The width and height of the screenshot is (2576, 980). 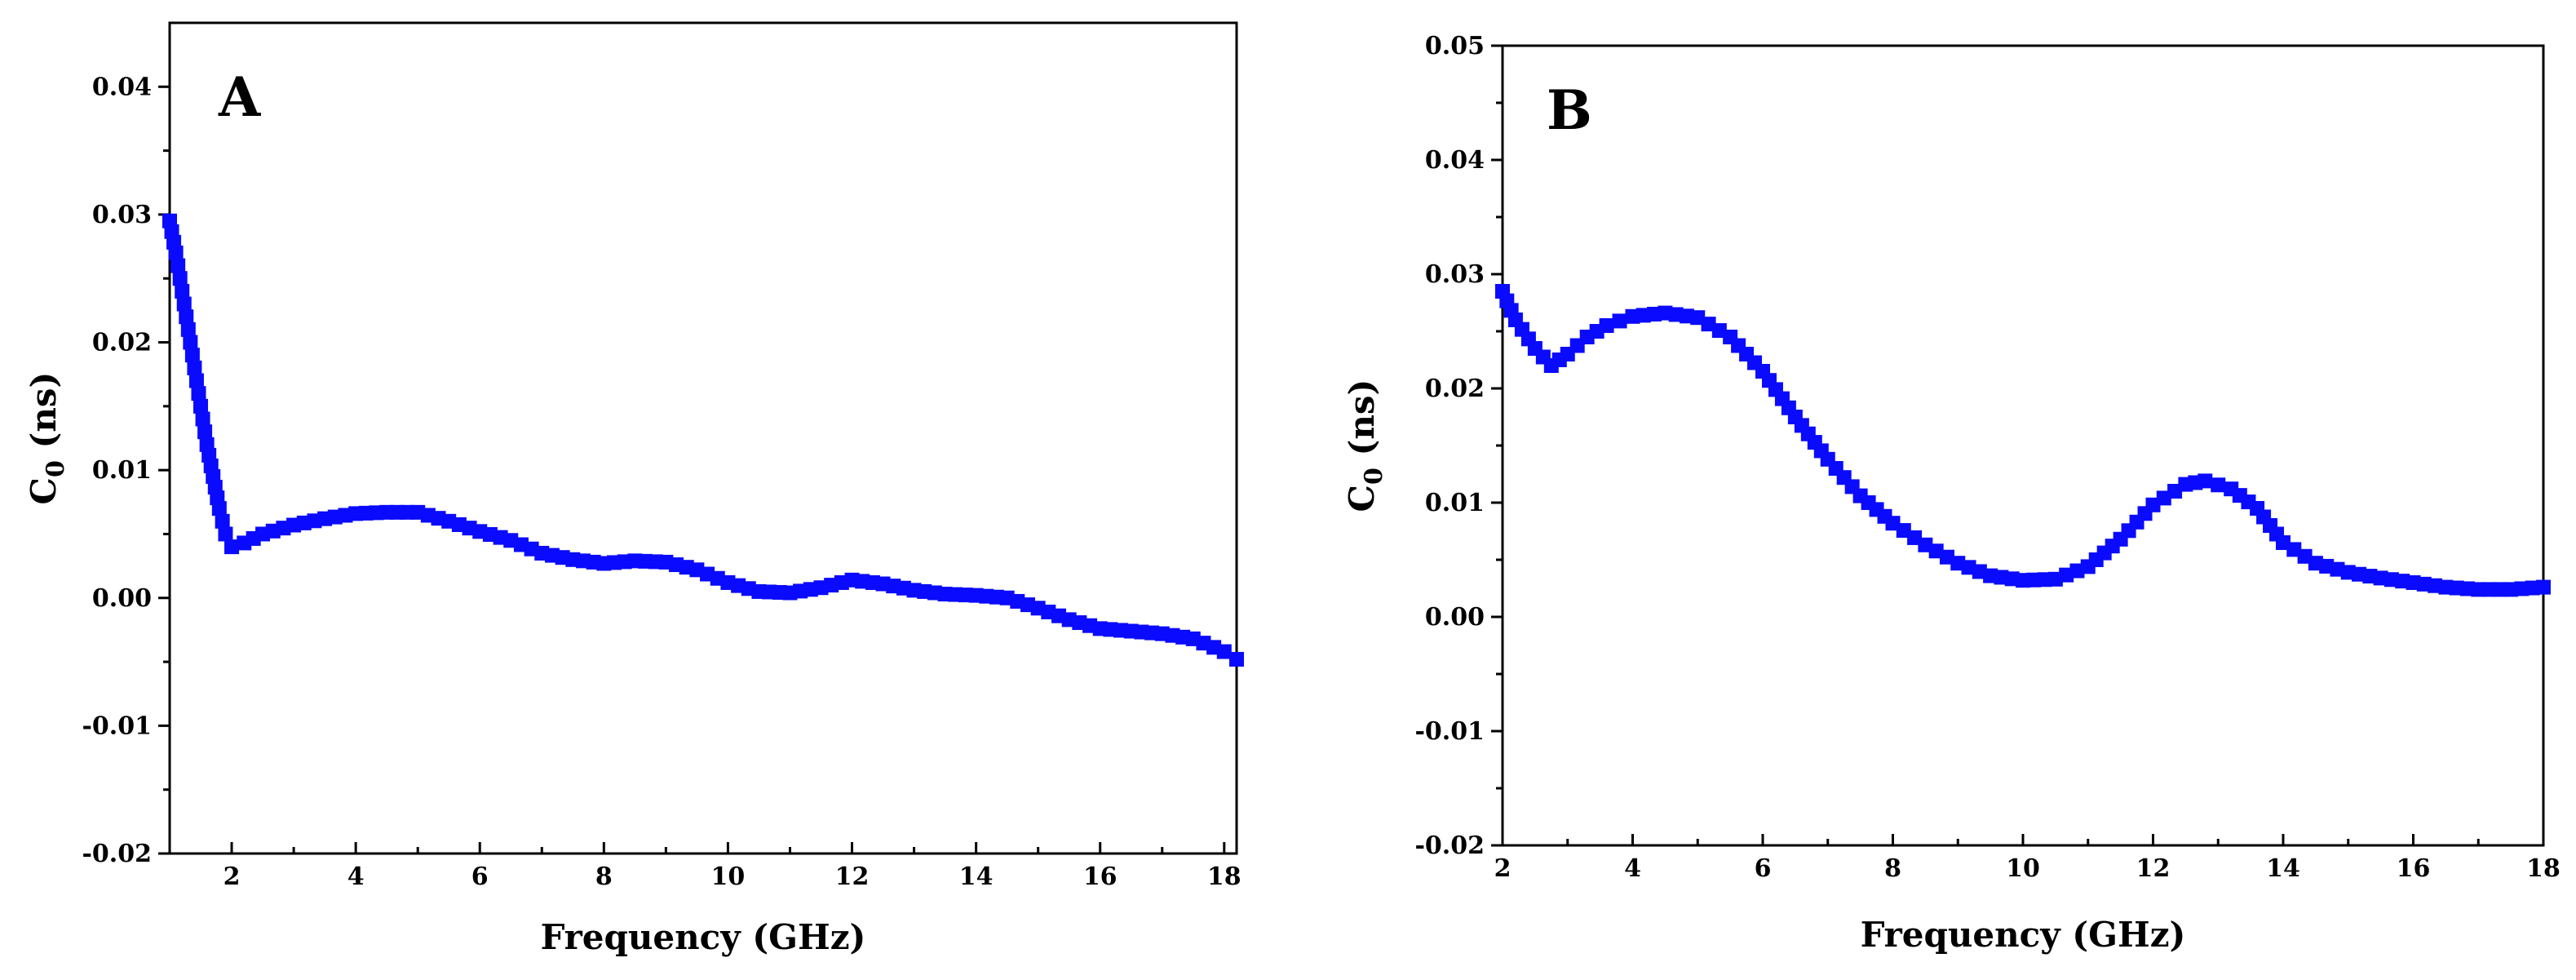 What do you see at coordinates (1100, 876) in the screenshot?
I see `x-tick-label-a: 16` at bounding box center [1100, 876].